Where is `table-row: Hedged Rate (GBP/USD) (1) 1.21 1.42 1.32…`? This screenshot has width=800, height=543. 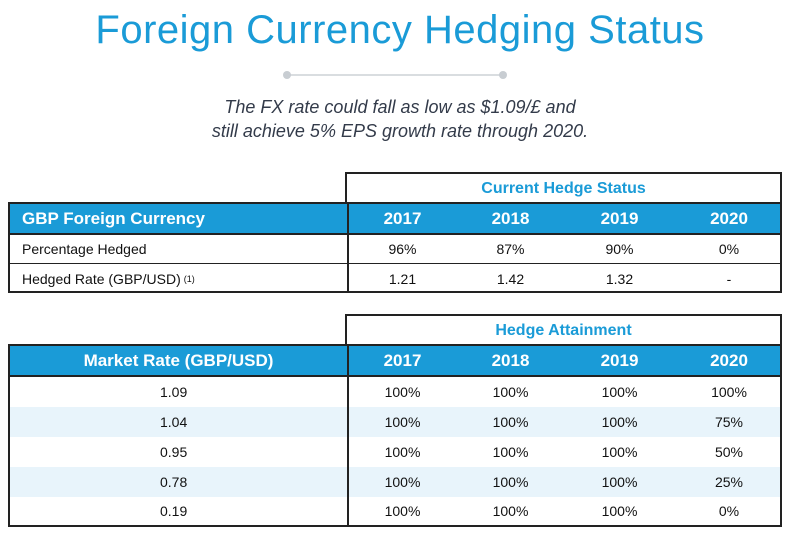 table-row: Hedged Rate (GBP/USD) (1) 1.21 1.42 1.32… is located at coordinates (395, 278).